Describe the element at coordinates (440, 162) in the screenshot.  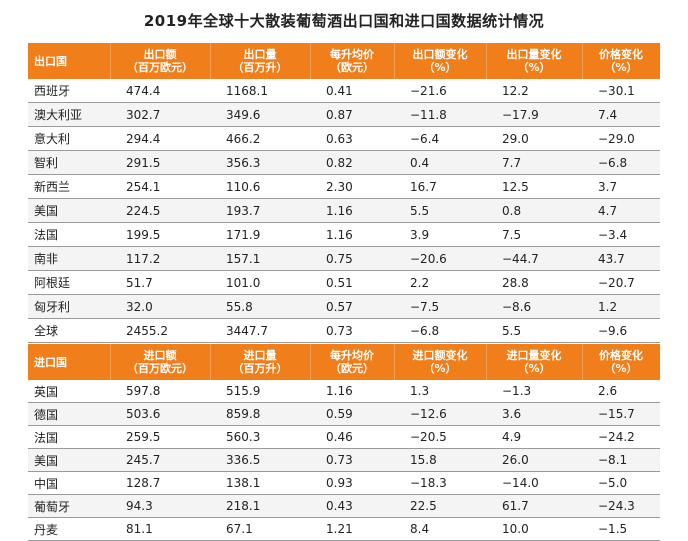
I see `value-cell: 0.4` at that location.